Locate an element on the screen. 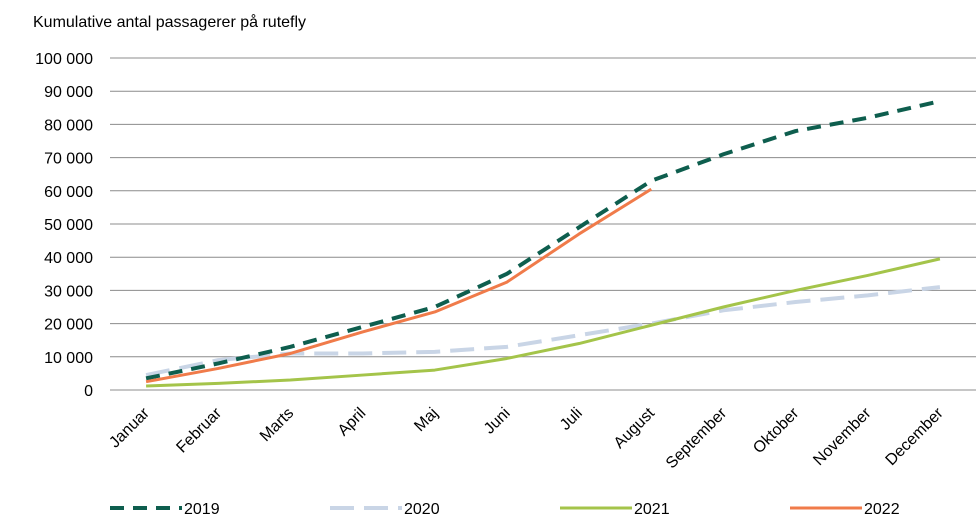  x-tick-label: Januar is located at coordinates (129, 427).